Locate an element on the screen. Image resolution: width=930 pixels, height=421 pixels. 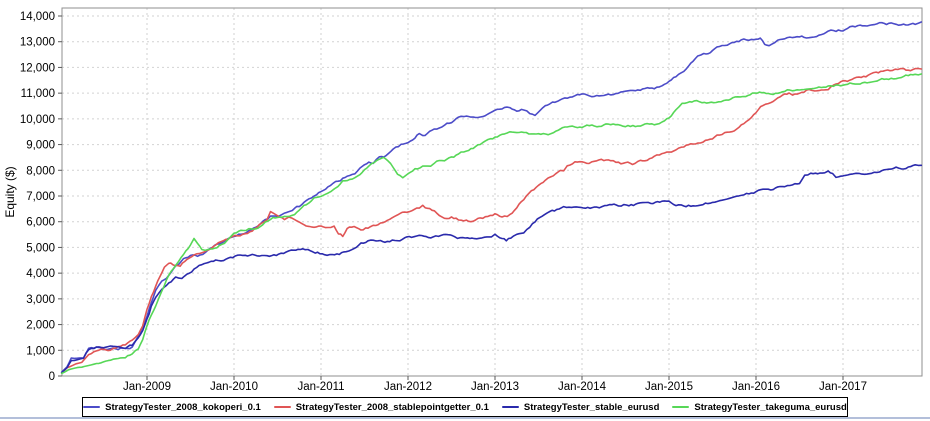
legend-item-4: StrategyTester_takeguma_eurusd is located at coordinates (759, 407).